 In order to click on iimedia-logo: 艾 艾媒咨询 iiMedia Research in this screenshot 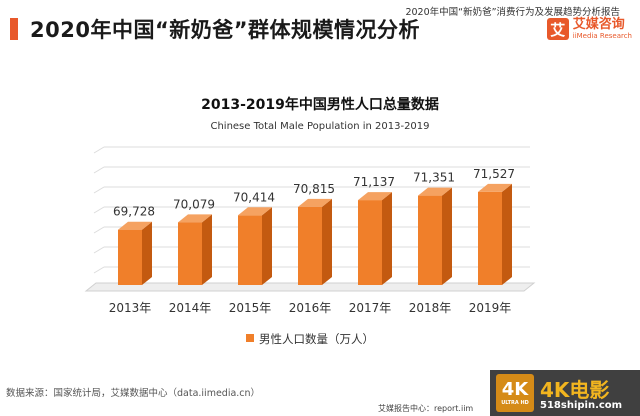, I will do `click(589, 28)`.